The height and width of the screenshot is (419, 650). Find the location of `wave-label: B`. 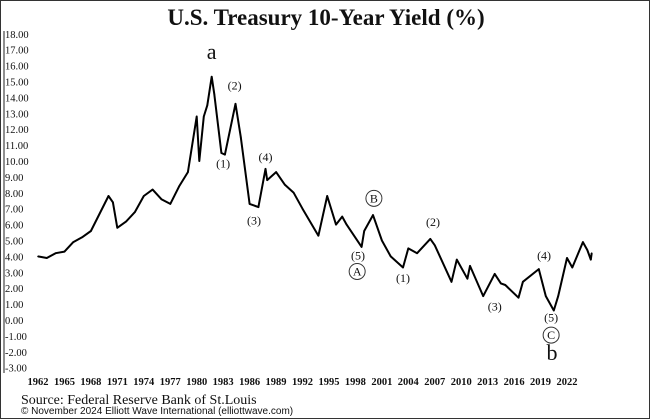

wave-label: B is located at coordinates (374, 198).